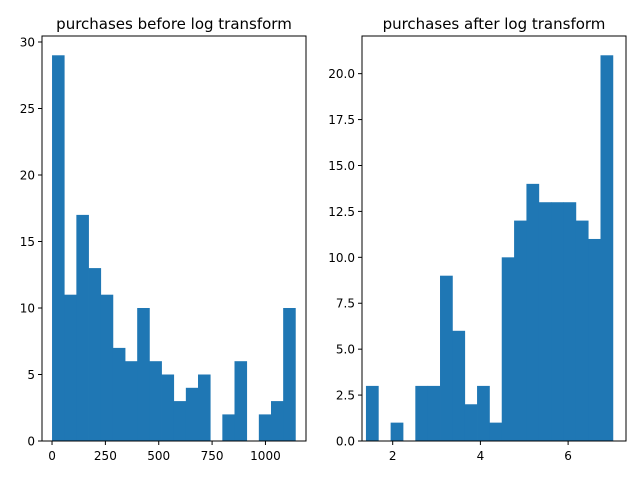  What do you see at coordinates (27, 109) in the screenshot?
I see `left-y-tick-label: 25` at bounding box center [27, 109].